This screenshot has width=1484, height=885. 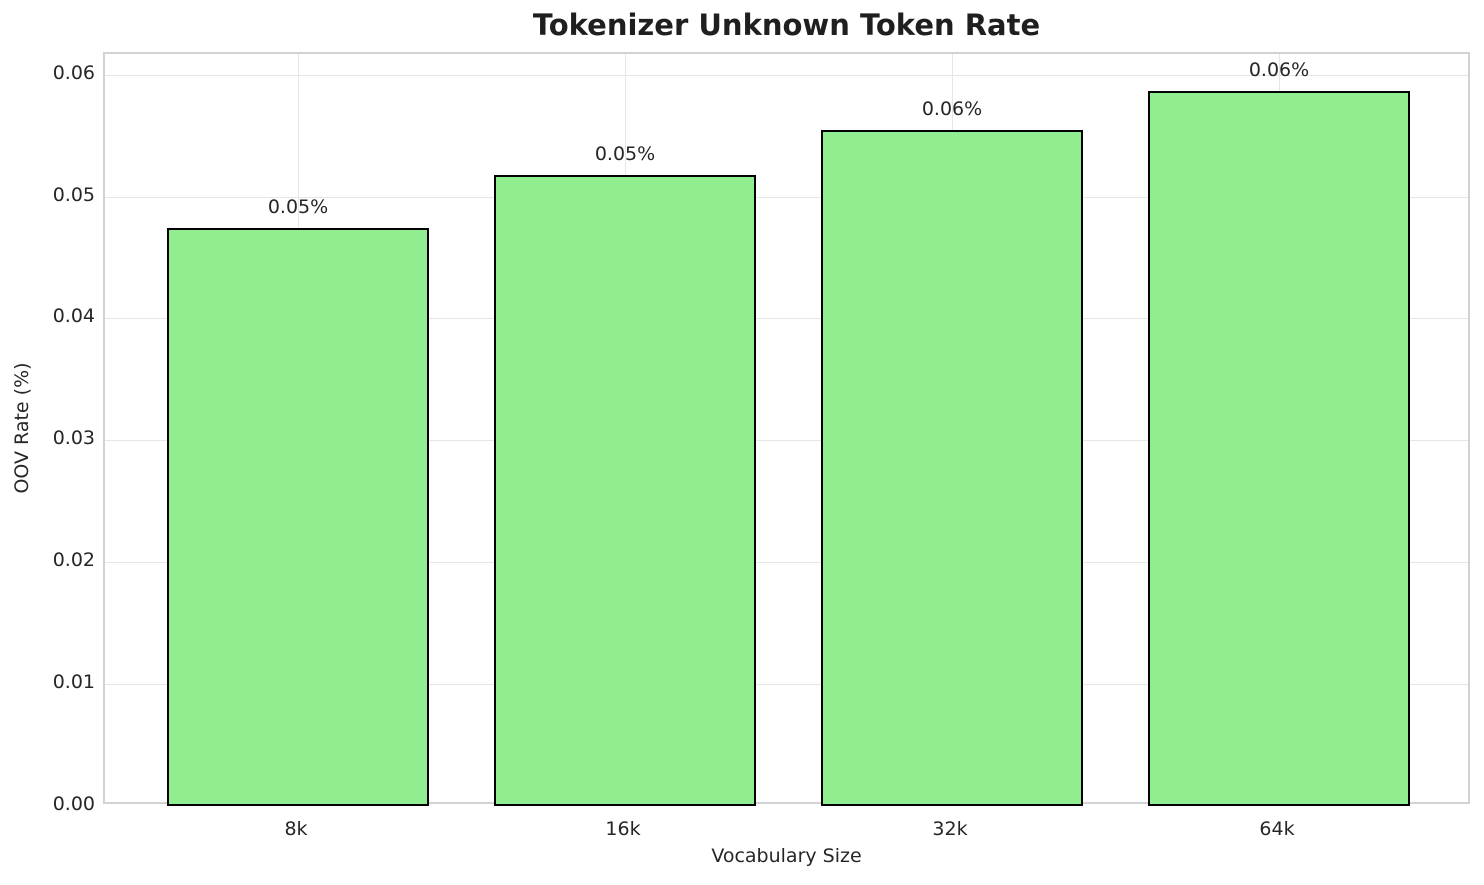 I want to click on bar-32k, so click(x=952, y=468).